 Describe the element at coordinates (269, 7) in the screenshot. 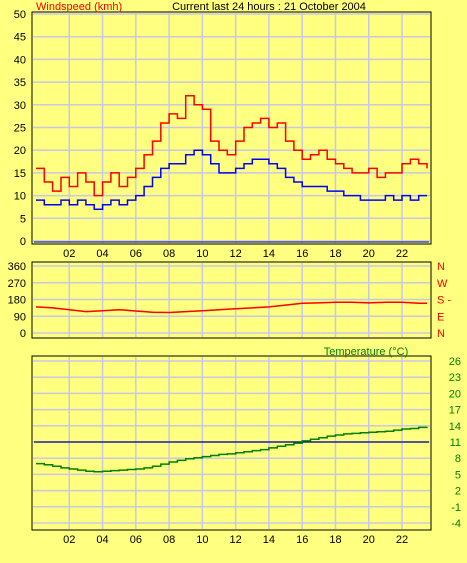

I see `chart-title: Current last 24 hours : 21 October 2004` at that location.